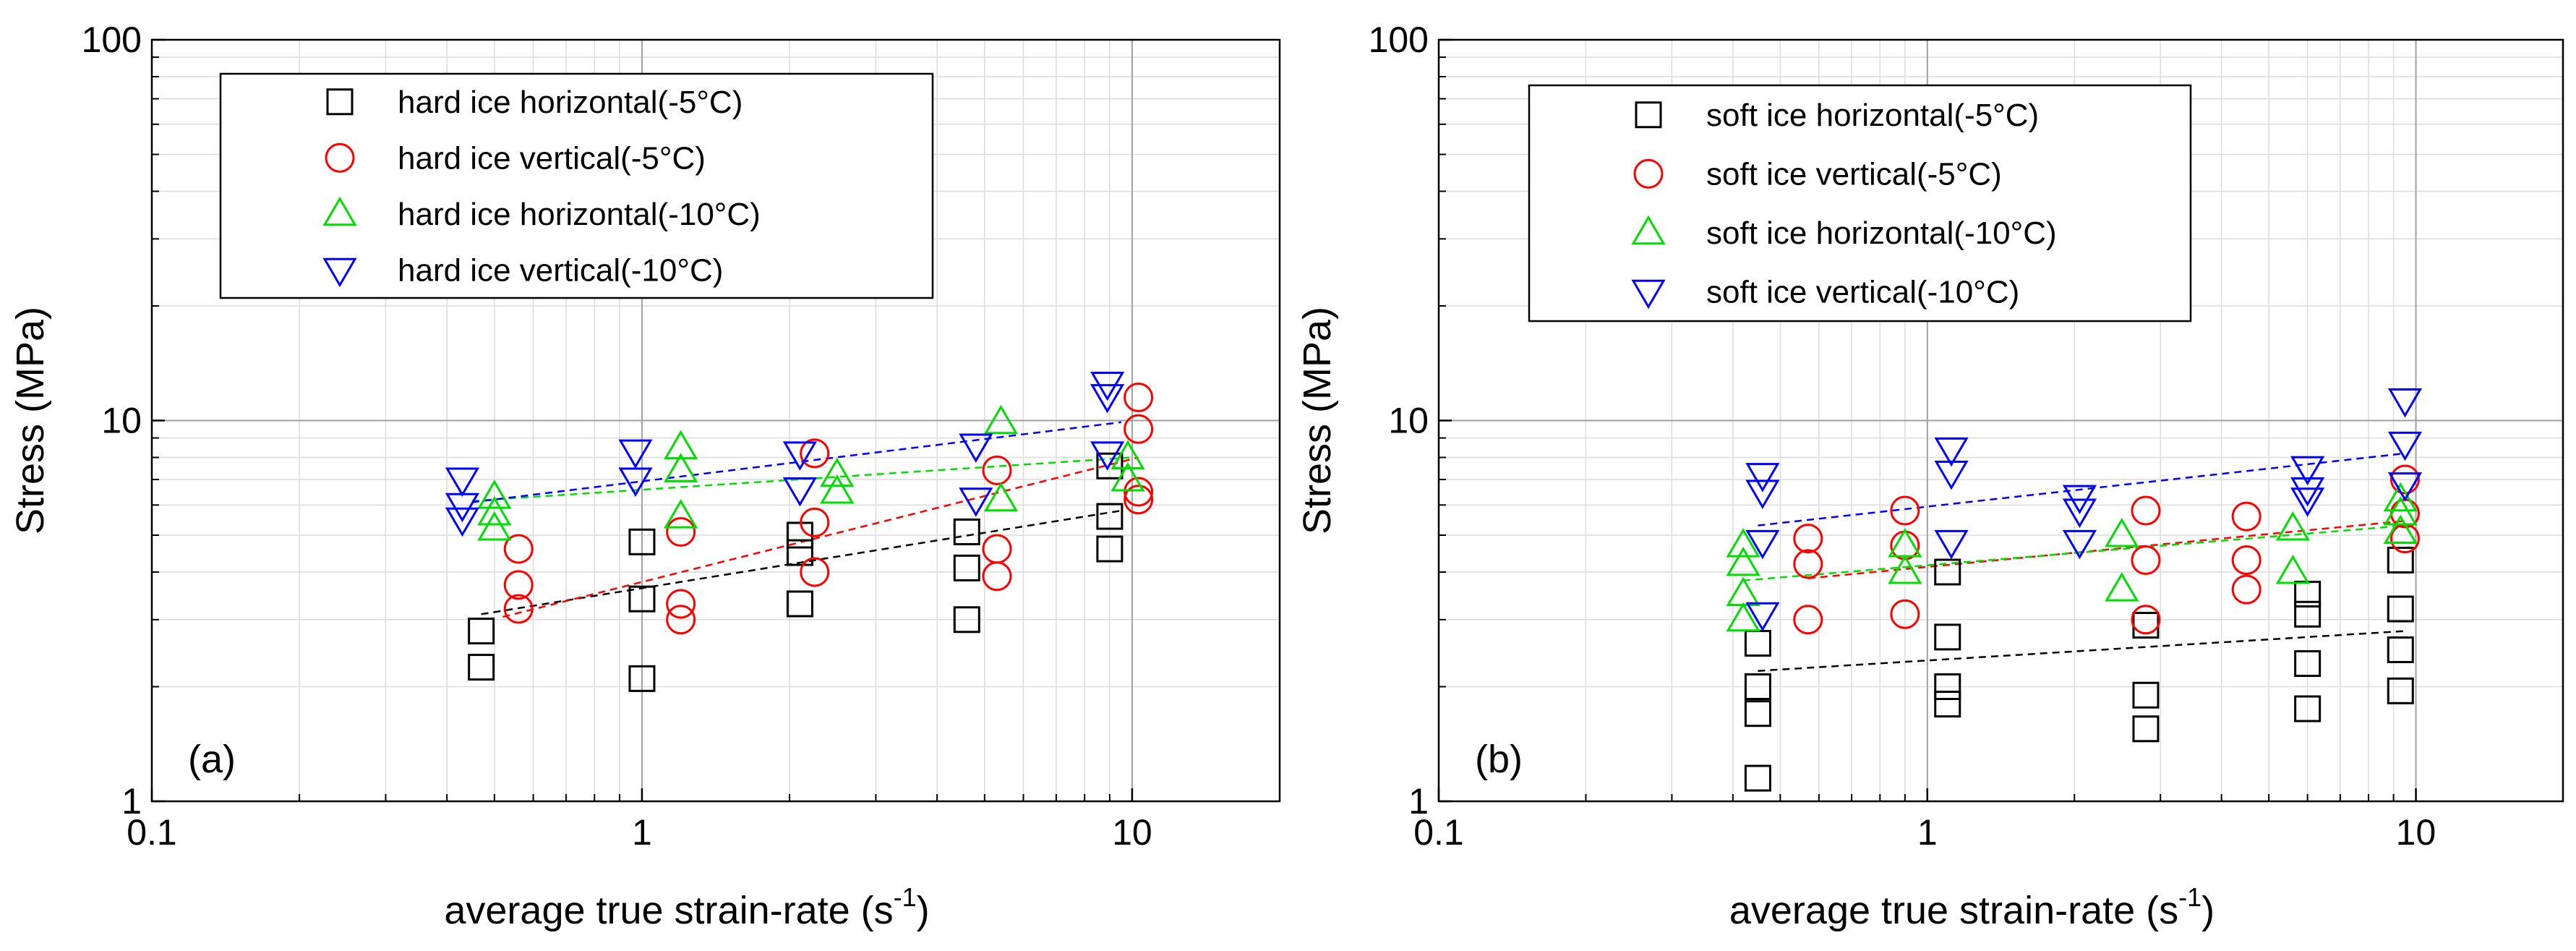  Describe the element at coordinates (339, 272) in the screenshot. I see `panel-a-legend-marker-triangle-down` at that location.